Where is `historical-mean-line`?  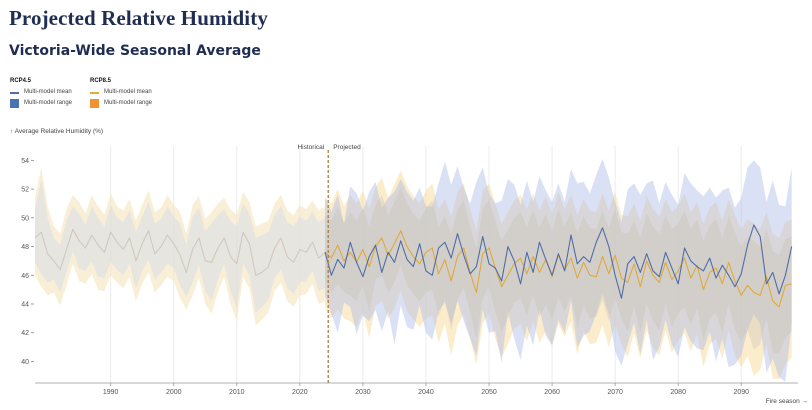 historical-mean-line is located at coordinates (180, 252).